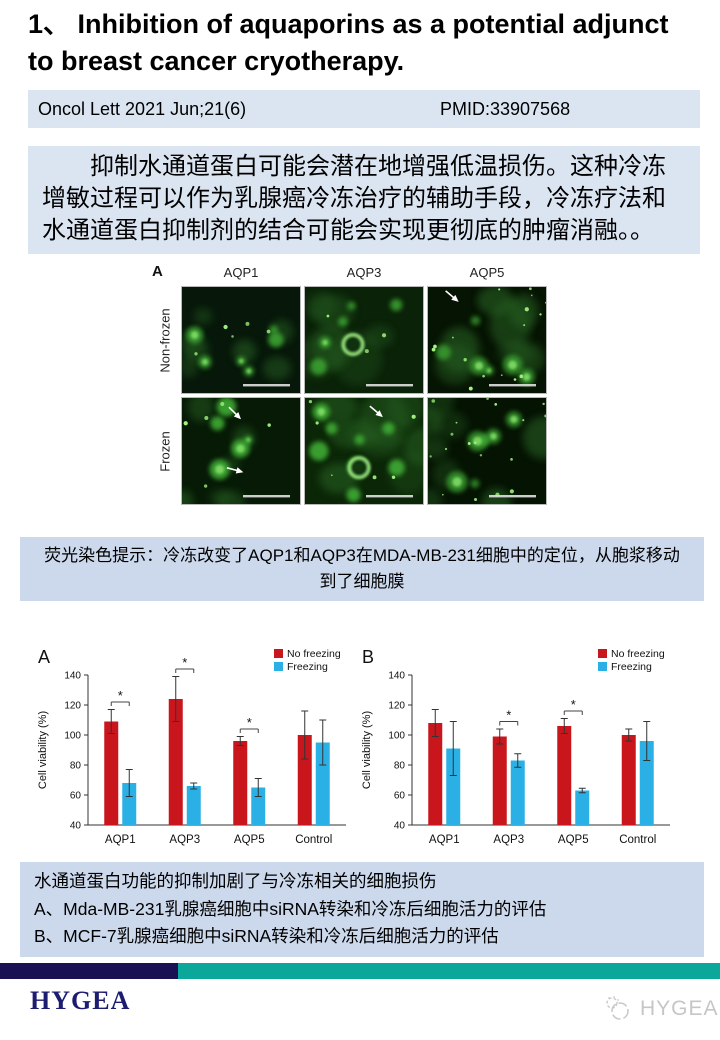 The height and width of the screenshot is (1040, 720). What do you see at coordinates (617, 1008) in the screenshot?
I see `hygea-logo-icon` at bounding box center [617, 1008].